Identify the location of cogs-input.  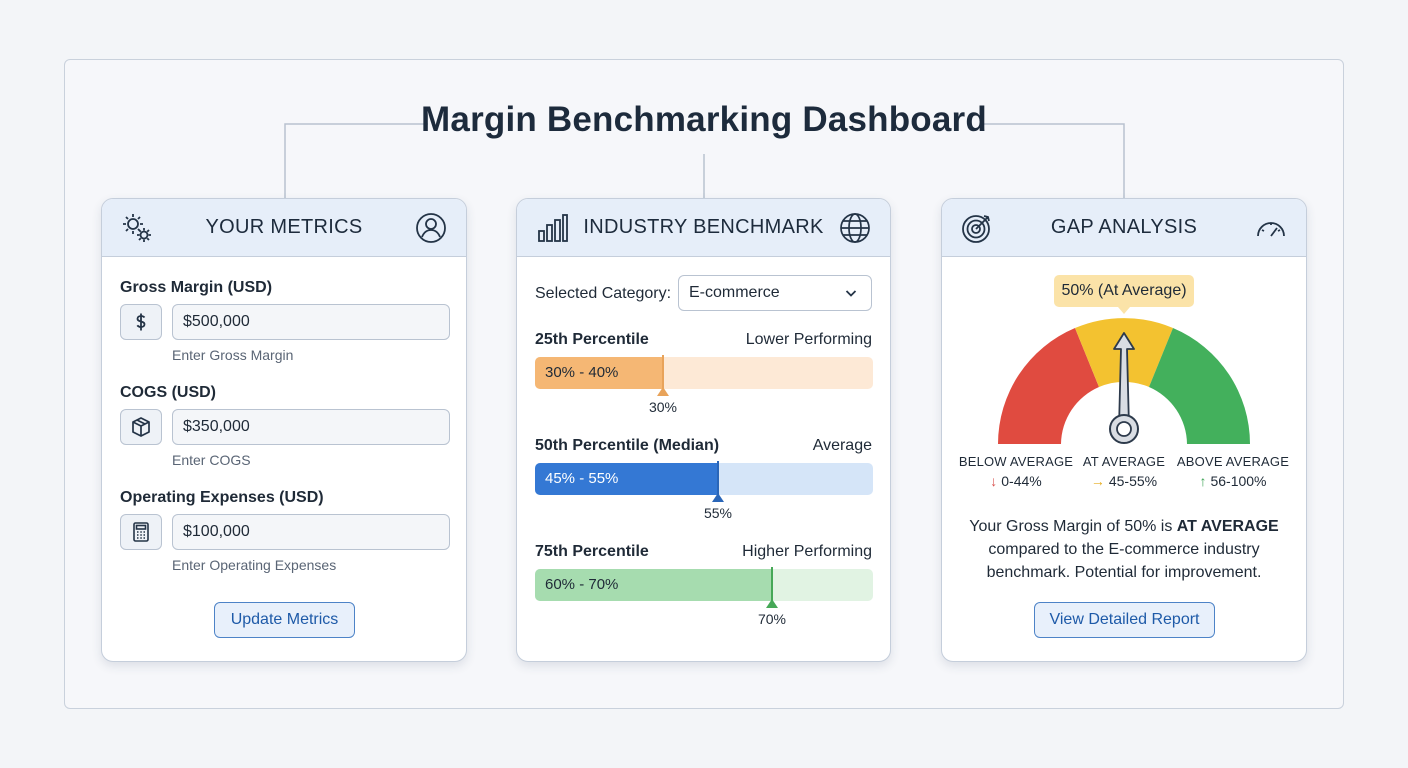
(311, 427).